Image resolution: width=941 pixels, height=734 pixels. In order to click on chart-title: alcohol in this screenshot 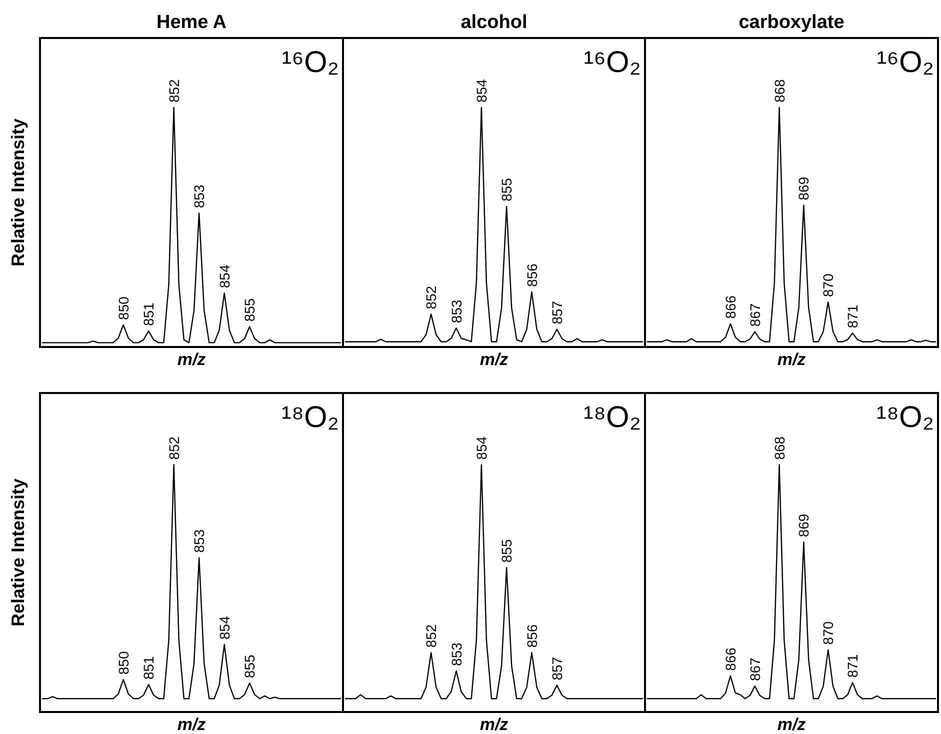, I will do `click(494, 22)`.